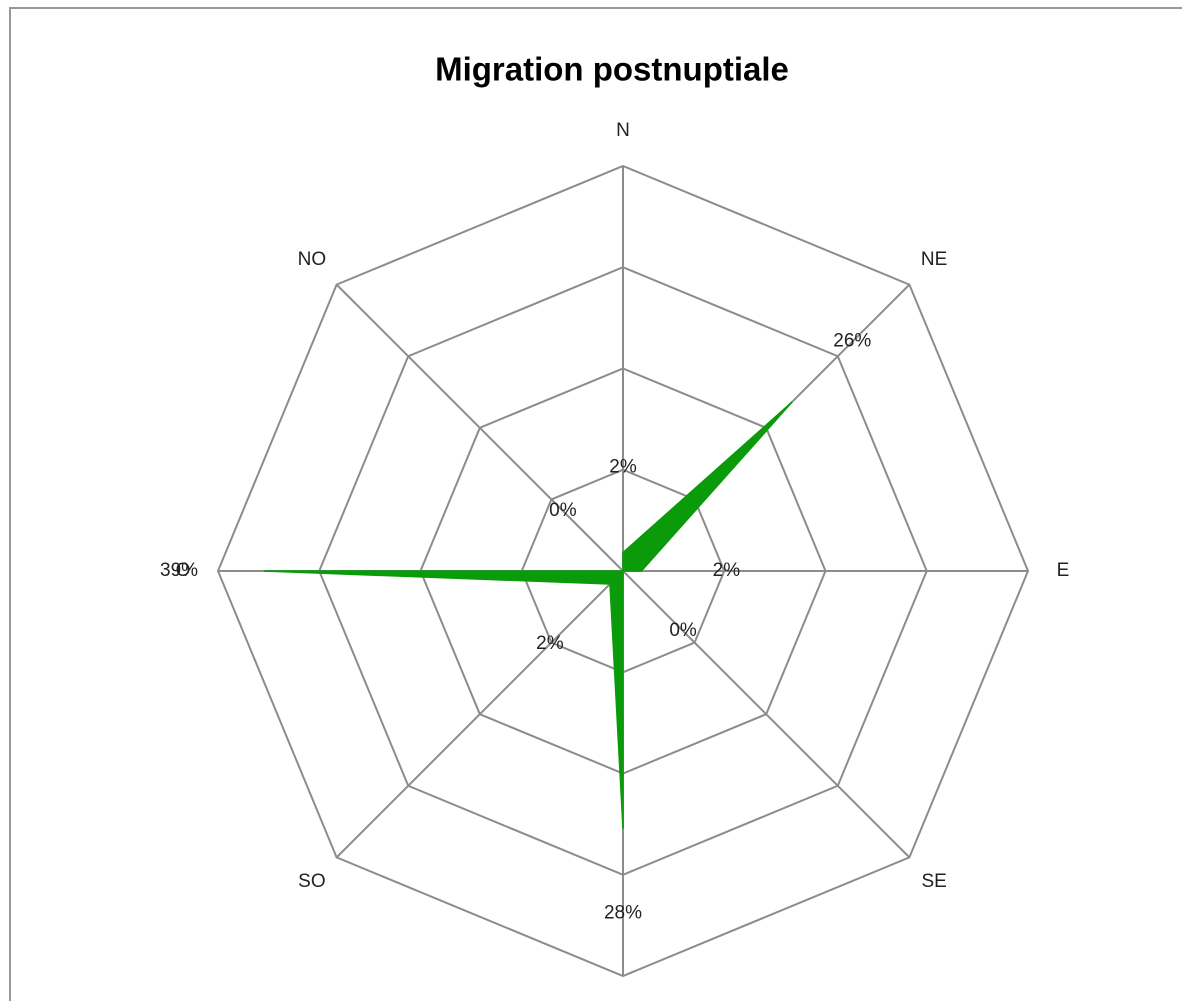 This screenshot has width=1182, height=1001. What do you see at coordinates (1063, 570) in the screenshot?
I see `category-label: E` at bounding box center [1063, 570].